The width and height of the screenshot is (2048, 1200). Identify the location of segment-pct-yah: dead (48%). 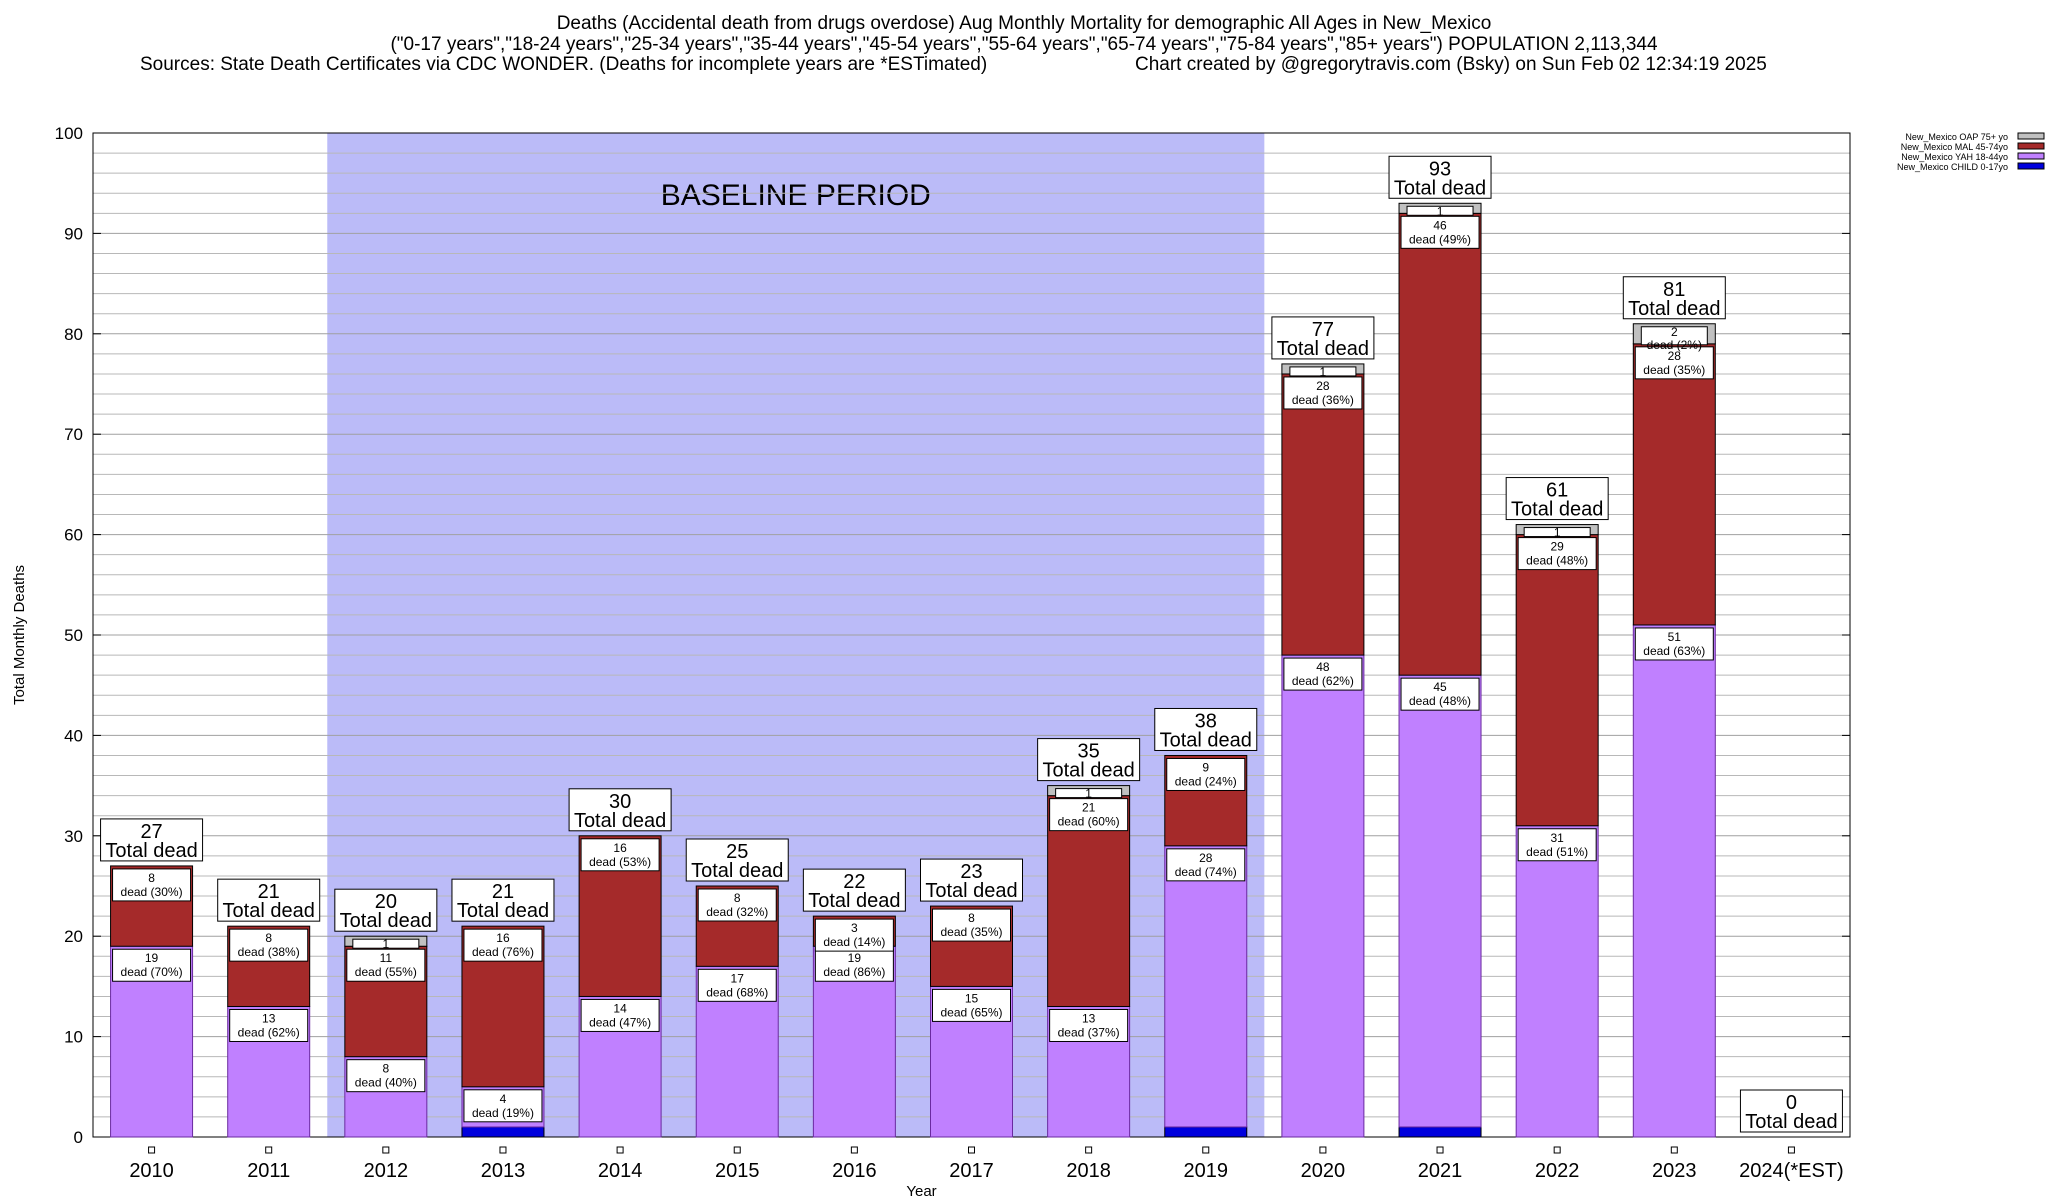
(1440, 701).